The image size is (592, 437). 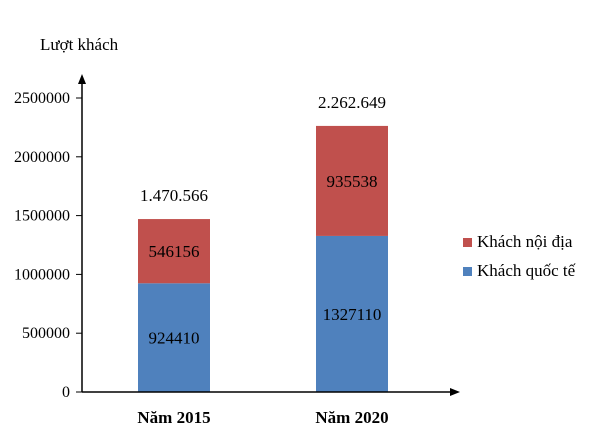 What do you see at coordinates (48, 245) in the screenshot?
I see `y-axis-ticks: 0 500000 1000000 1500000 2000000 2500000` at bounding box center [48, 245].